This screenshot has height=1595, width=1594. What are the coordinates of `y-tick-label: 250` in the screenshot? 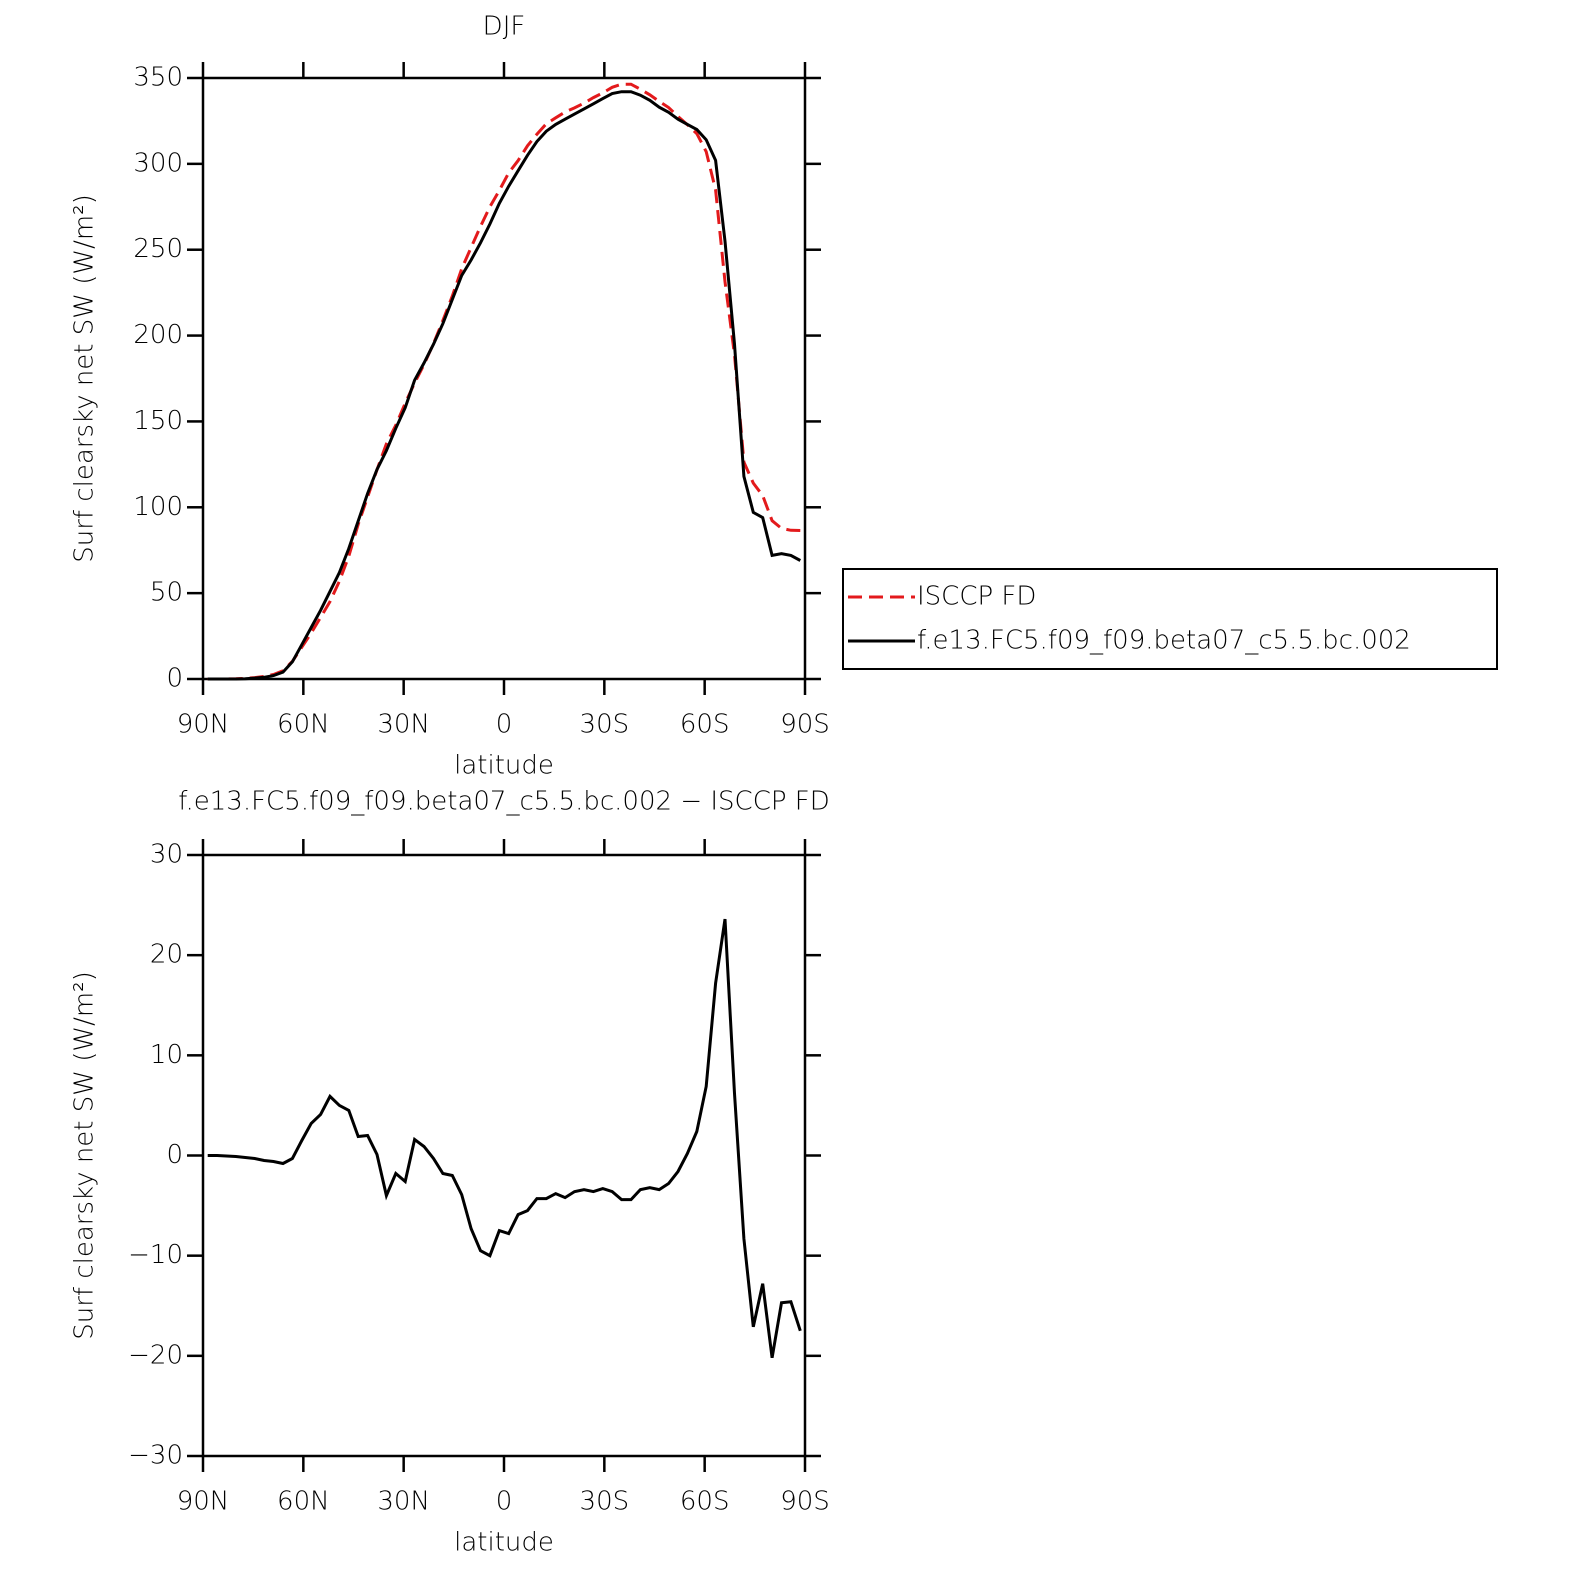 It's located at (158, 249).